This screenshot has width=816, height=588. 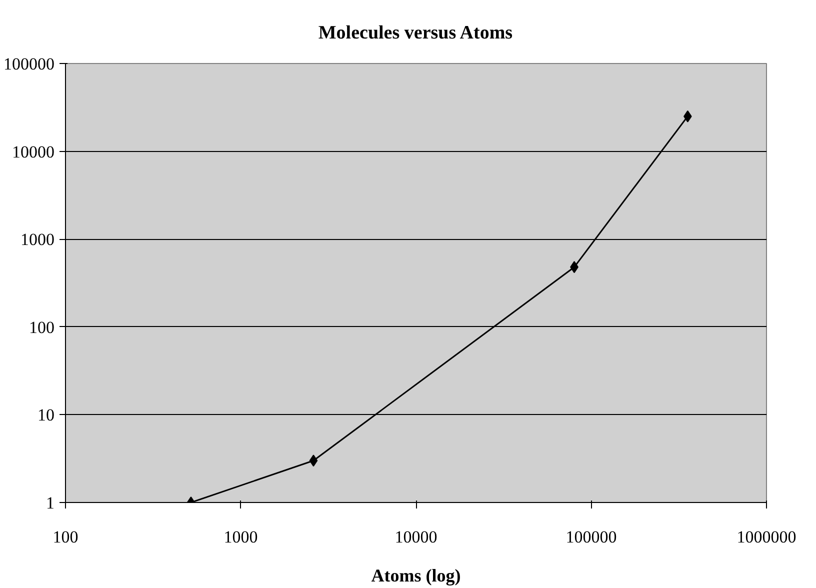 What do you see at coordinates (29, 64) in the screenshot?
I see `y-tick-label: 100000` at bounding box center [29, 64].